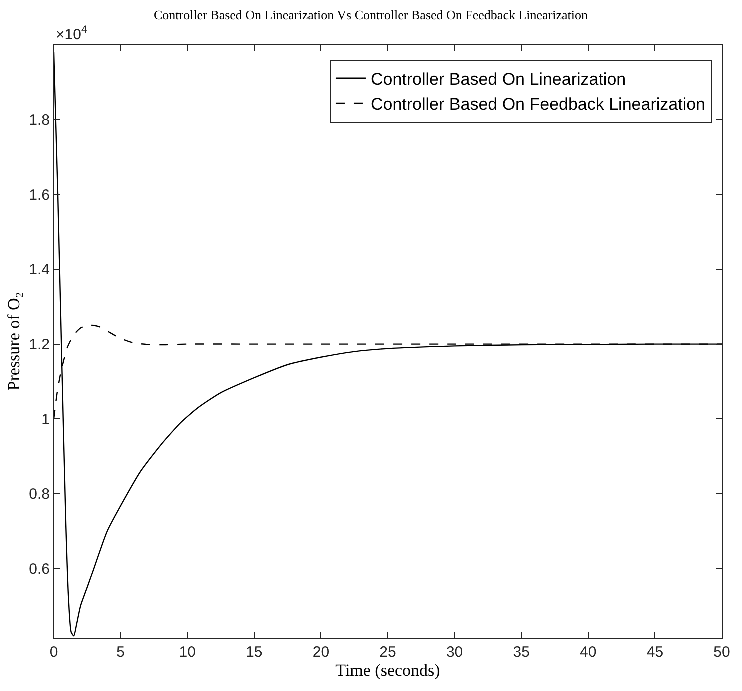 This screenshot has width=742, height=691. I want to click on y-tick-label: 1.2, so click(39, 345).